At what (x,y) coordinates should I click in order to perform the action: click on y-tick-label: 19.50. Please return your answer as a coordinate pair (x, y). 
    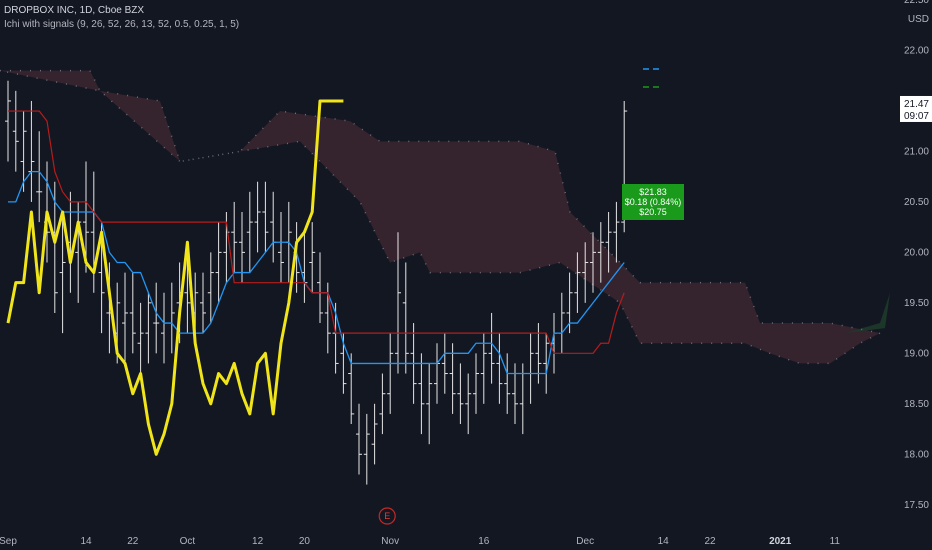
    Looking at the image, I should click on (916, 303).